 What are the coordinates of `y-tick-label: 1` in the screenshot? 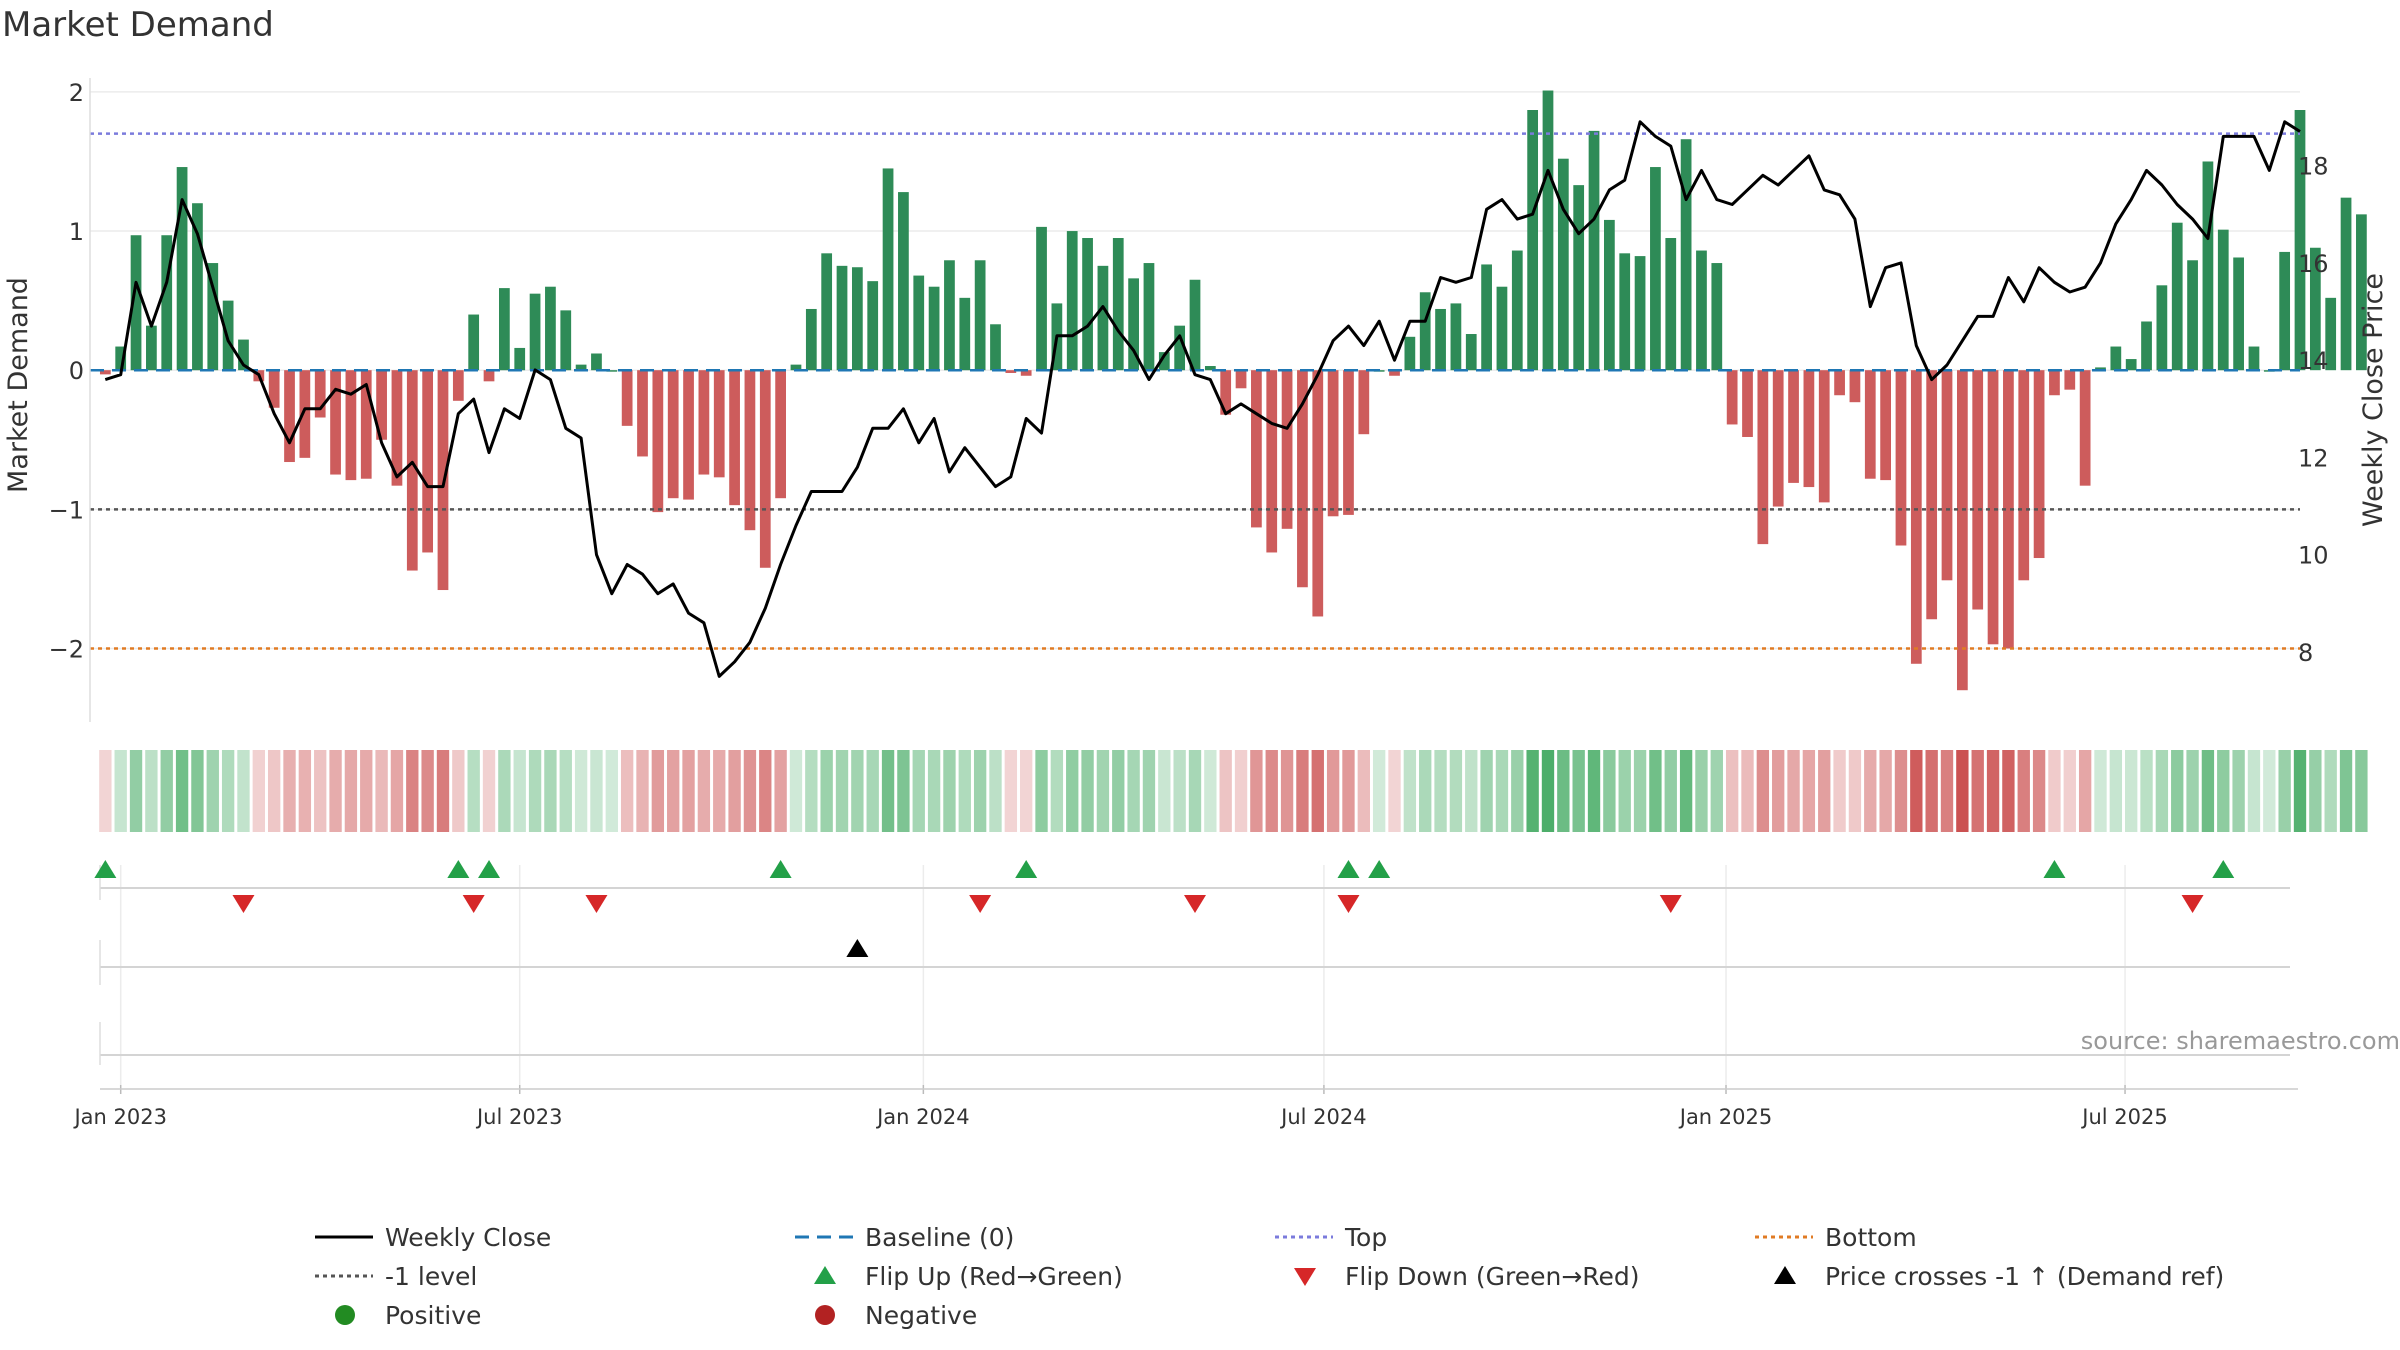 It's located at (76, 232).